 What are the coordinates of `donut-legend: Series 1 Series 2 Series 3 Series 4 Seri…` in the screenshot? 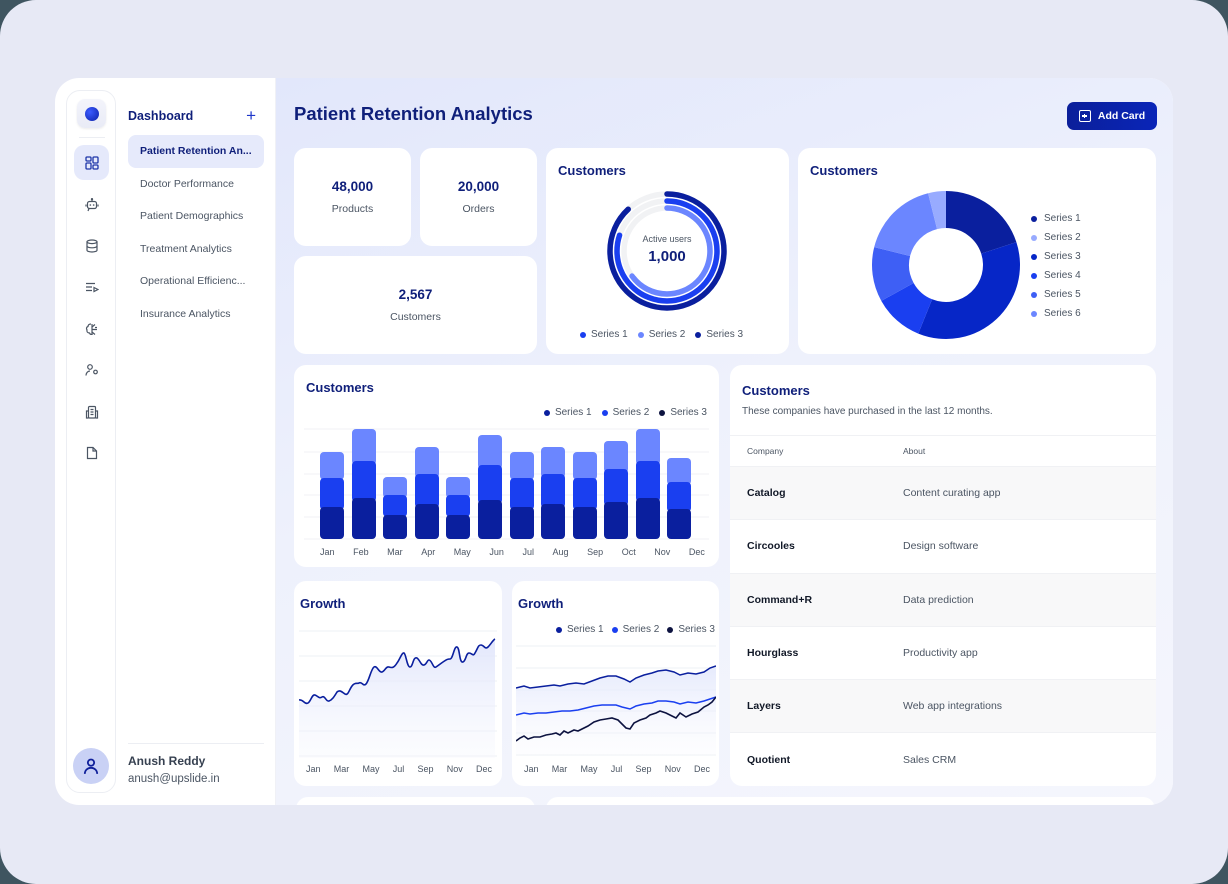 It's located at (1056, 266).